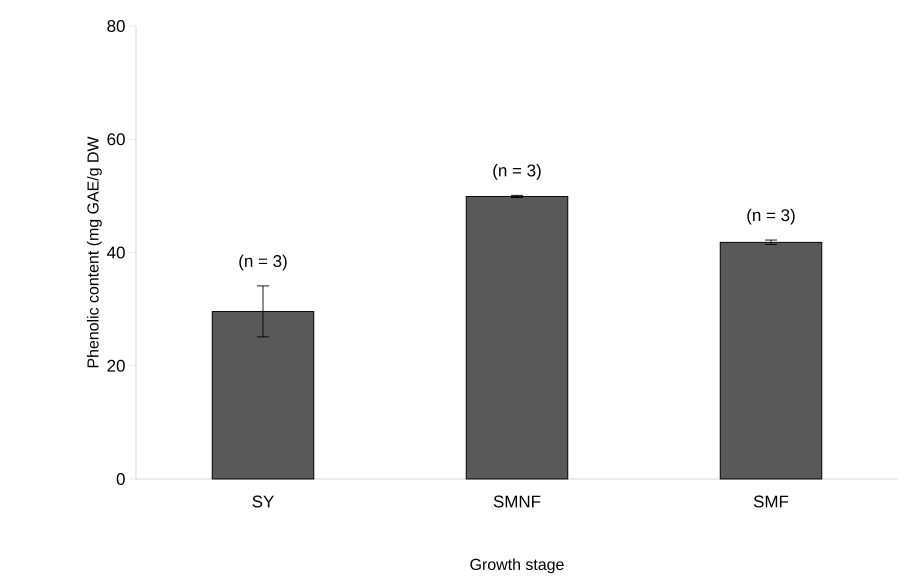 This screenshot has height=587, width=905. I want to click on y-tick-label: 60, so click(116, 139).